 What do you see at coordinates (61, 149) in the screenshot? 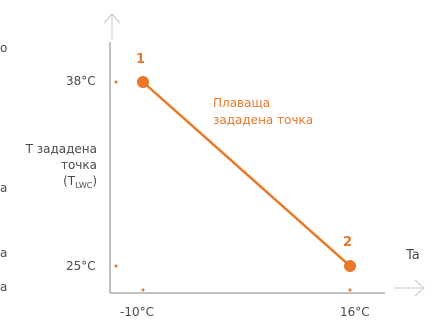
I see `y-axis-label-line1: T зададена` at bounding box center [61, 149].